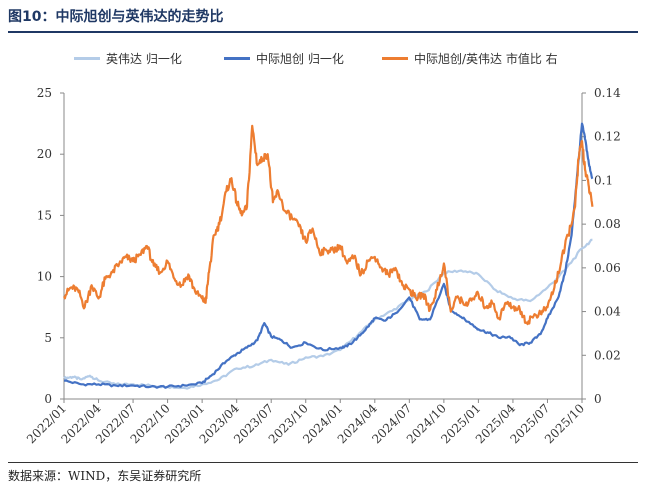 This screenshot has width=646, height=486. I want to click on y-left-tick-label: 25, so click(44, 93).